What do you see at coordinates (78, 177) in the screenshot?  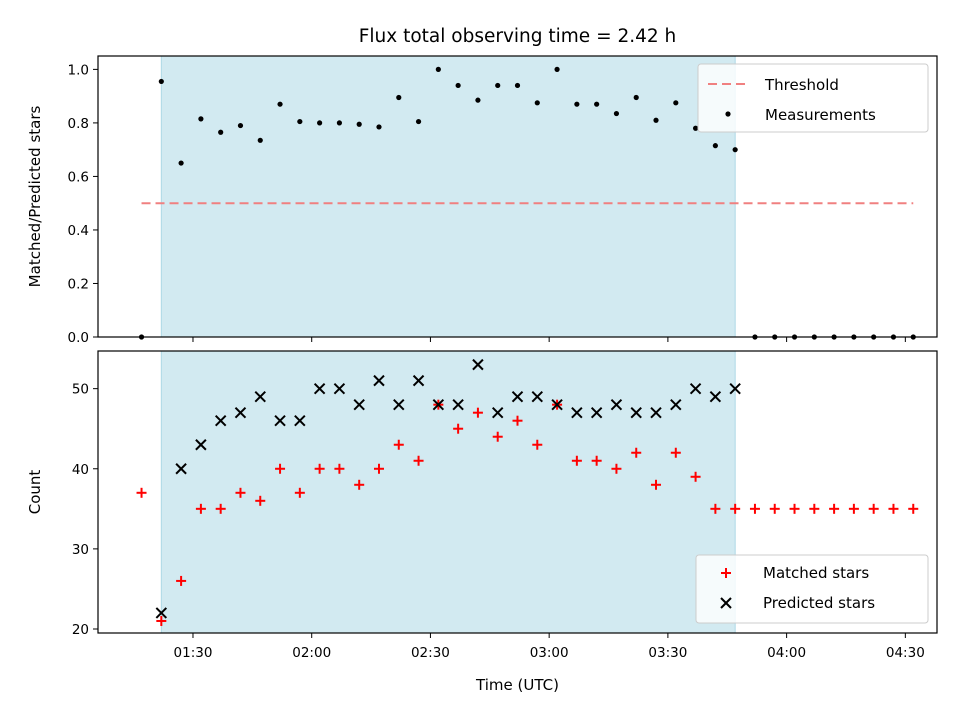 I see `top-ytick-label: 0.6` at bounding box center [78, 177].